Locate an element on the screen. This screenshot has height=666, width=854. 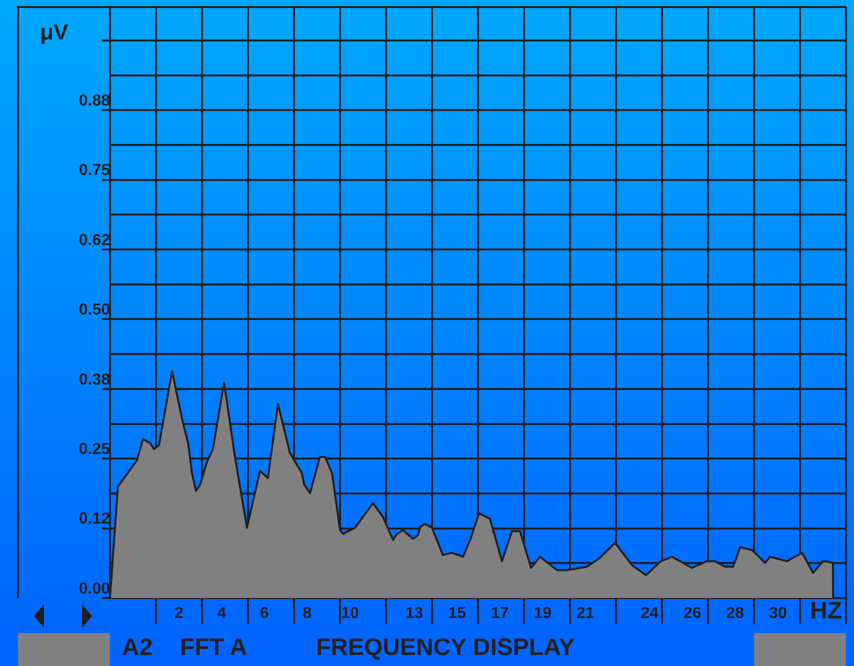
x-tick-label: 28 is located at coordinates (735, 613).